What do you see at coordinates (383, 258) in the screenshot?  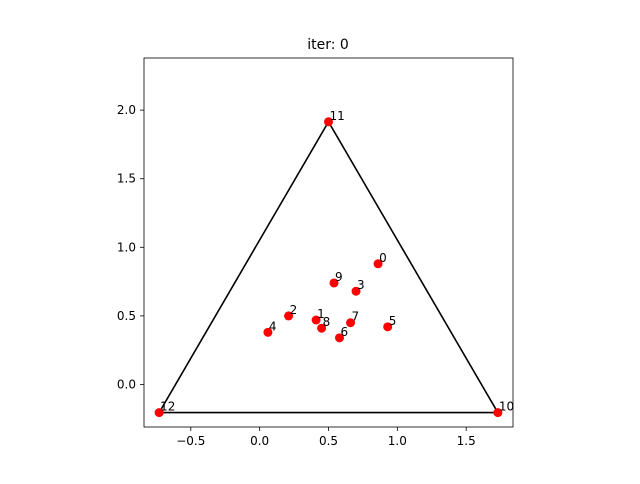 I see `point-label-0: 0` at bounding box center [383, 258].